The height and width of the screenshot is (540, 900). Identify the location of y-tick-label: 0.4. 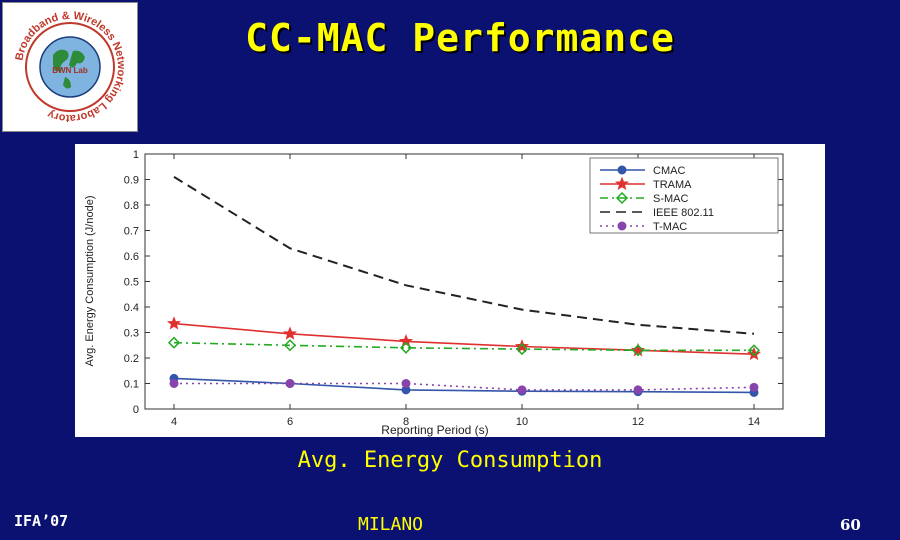
(131, 308).